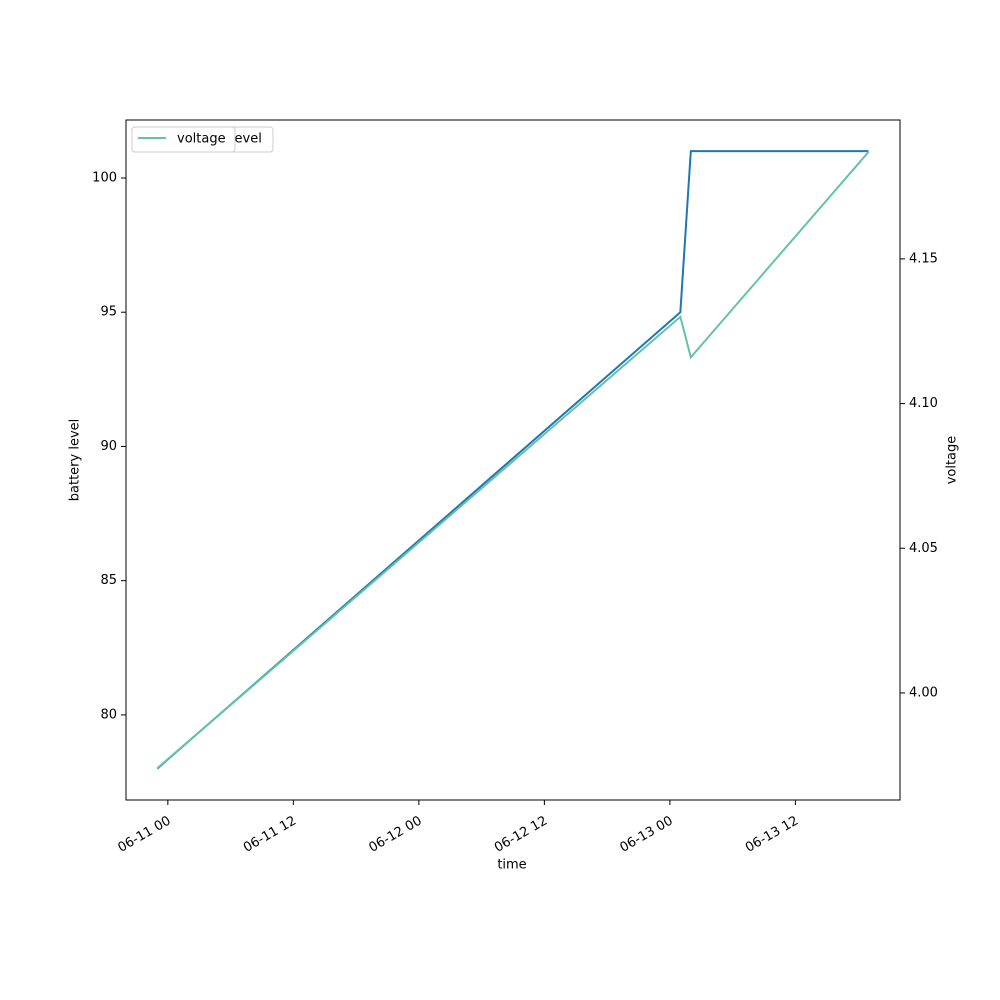  What do you see at coordinates (108, 446) in the screenshot?
I see `y-tick-label: 90` at bounding box center [108, 446].